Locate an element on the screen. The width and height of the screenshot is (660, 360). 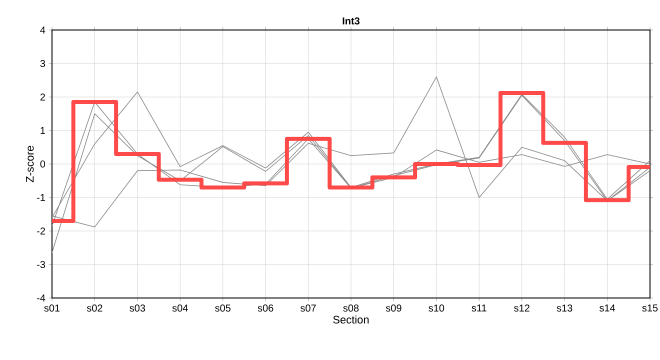
x-axis-title: Section is located at coordinates (351, 319).